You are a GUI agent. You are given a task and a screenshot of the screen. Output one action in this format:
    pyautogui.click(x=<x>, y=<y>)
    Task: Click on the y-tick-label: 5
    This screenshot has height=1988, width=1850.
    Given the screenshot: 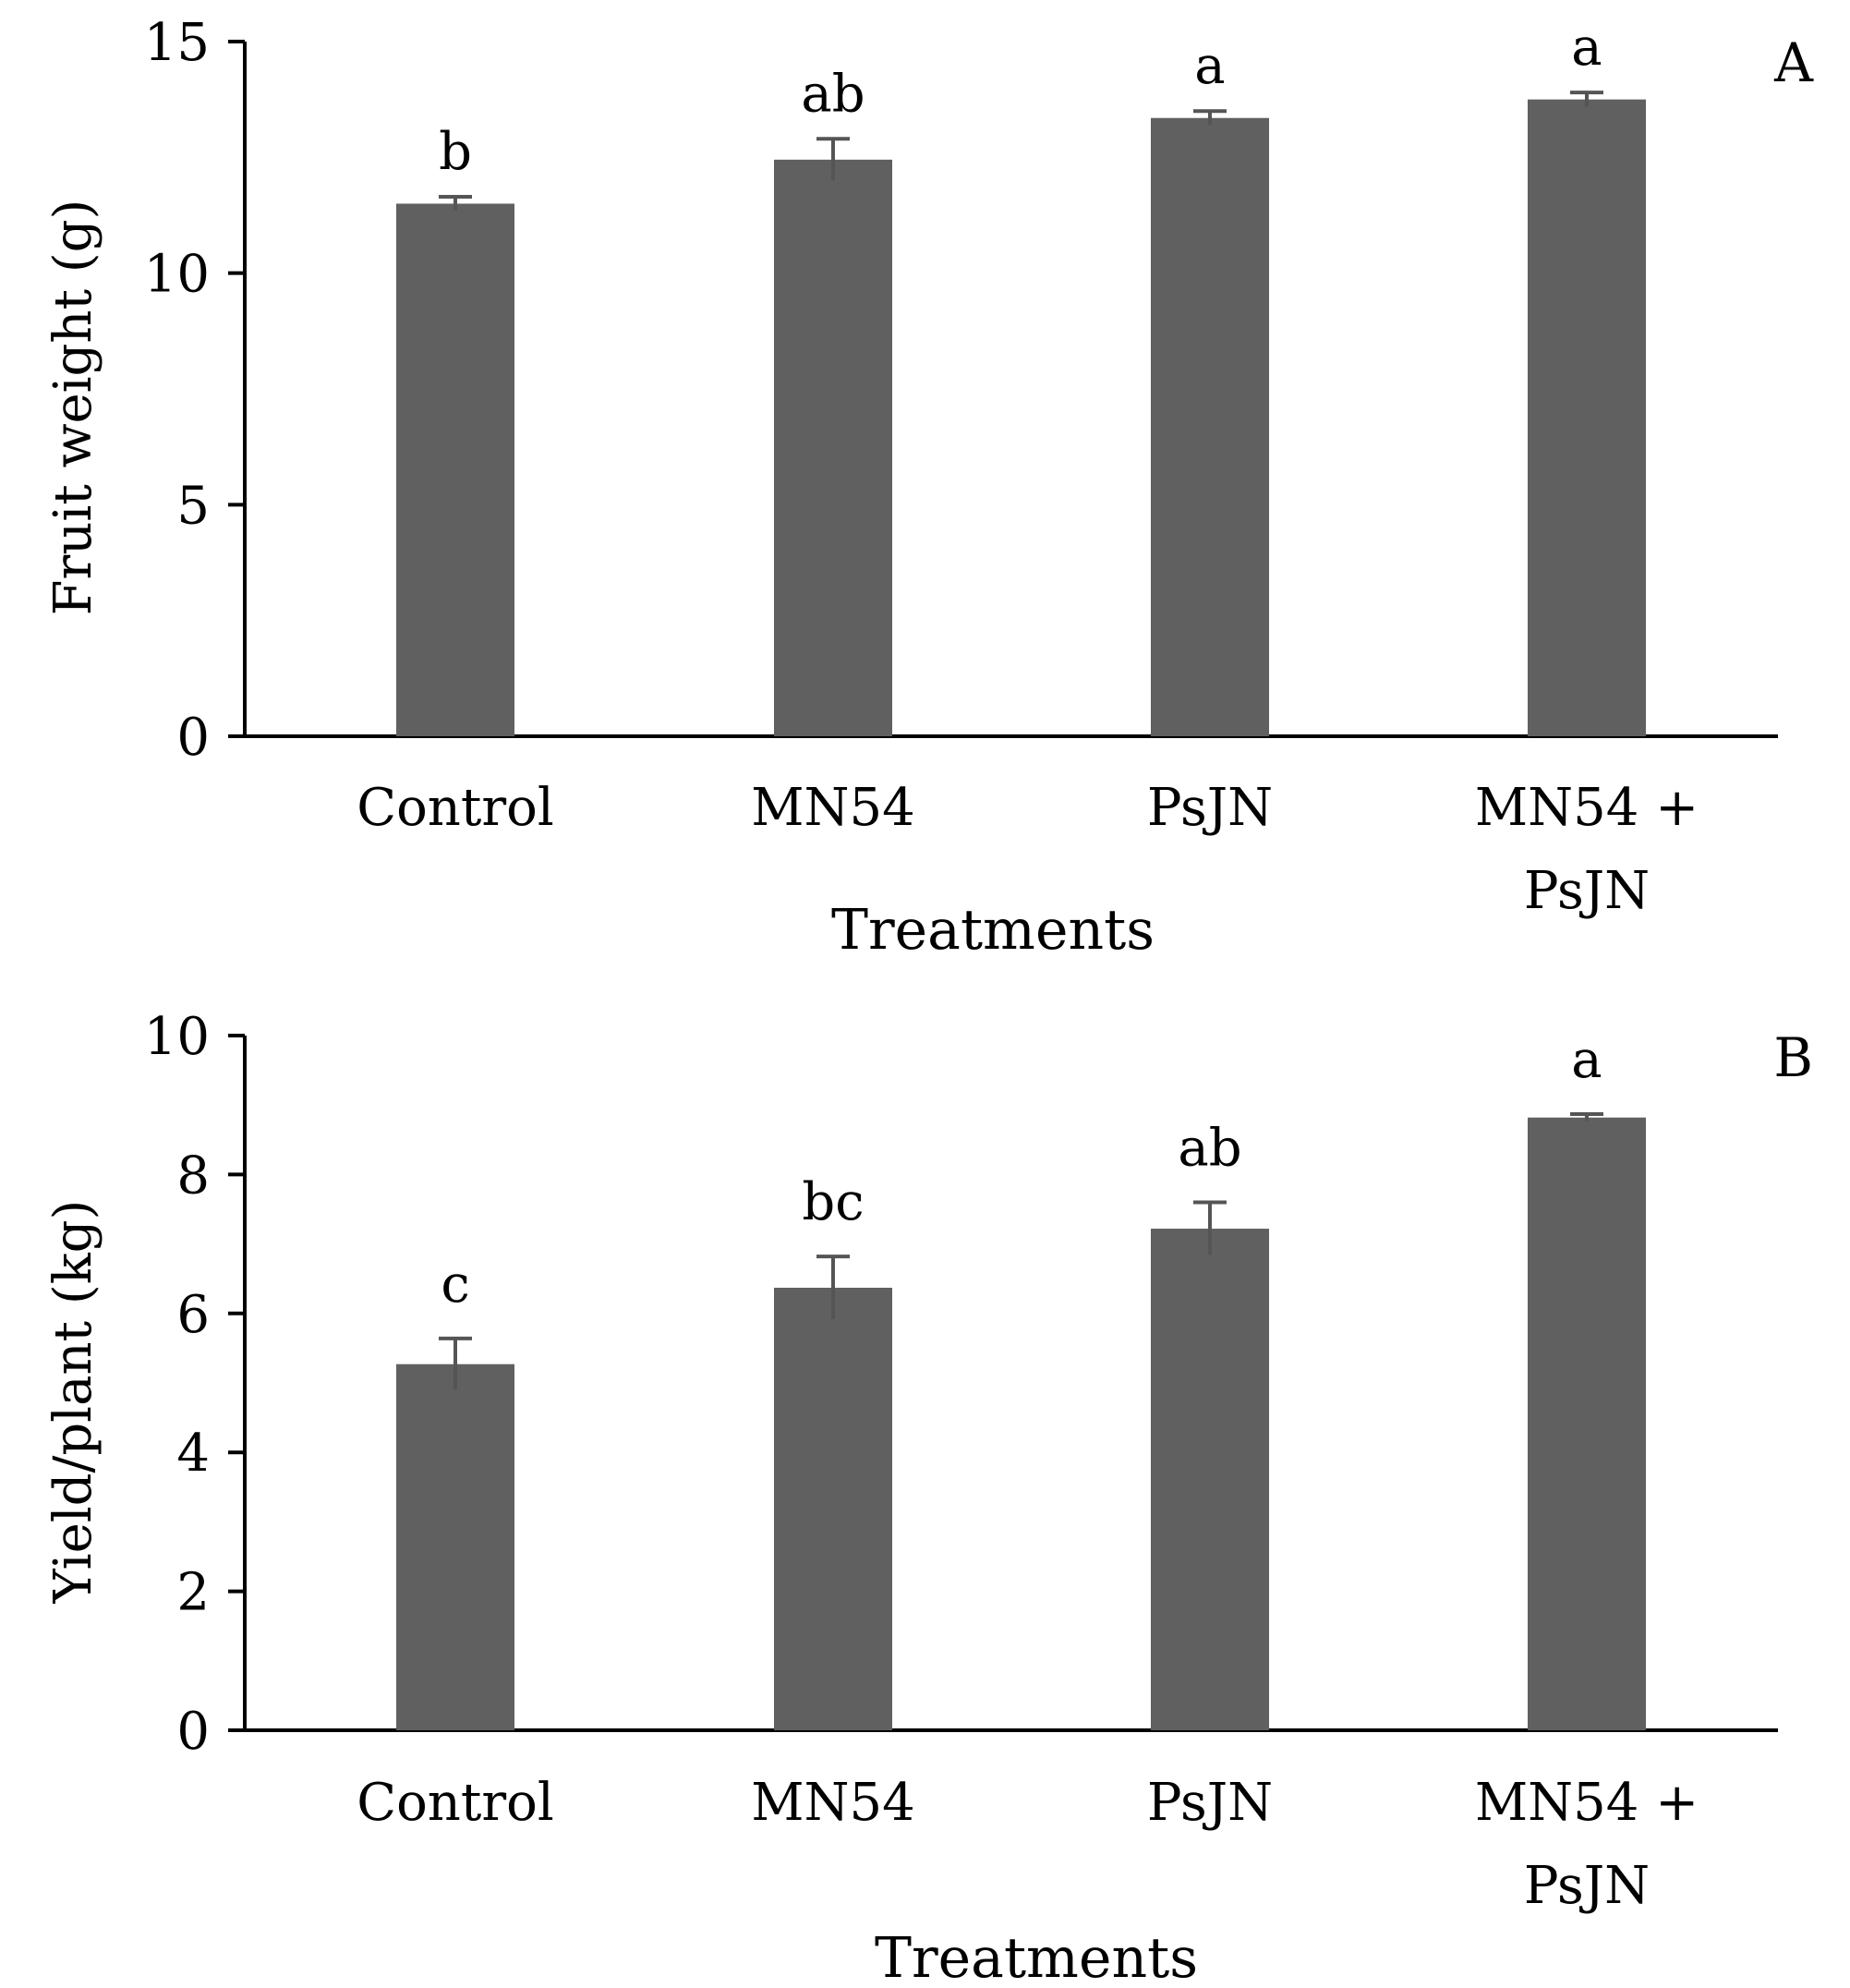 What is the action you would take?
    pyautogui.click(x=193, y=506)
    